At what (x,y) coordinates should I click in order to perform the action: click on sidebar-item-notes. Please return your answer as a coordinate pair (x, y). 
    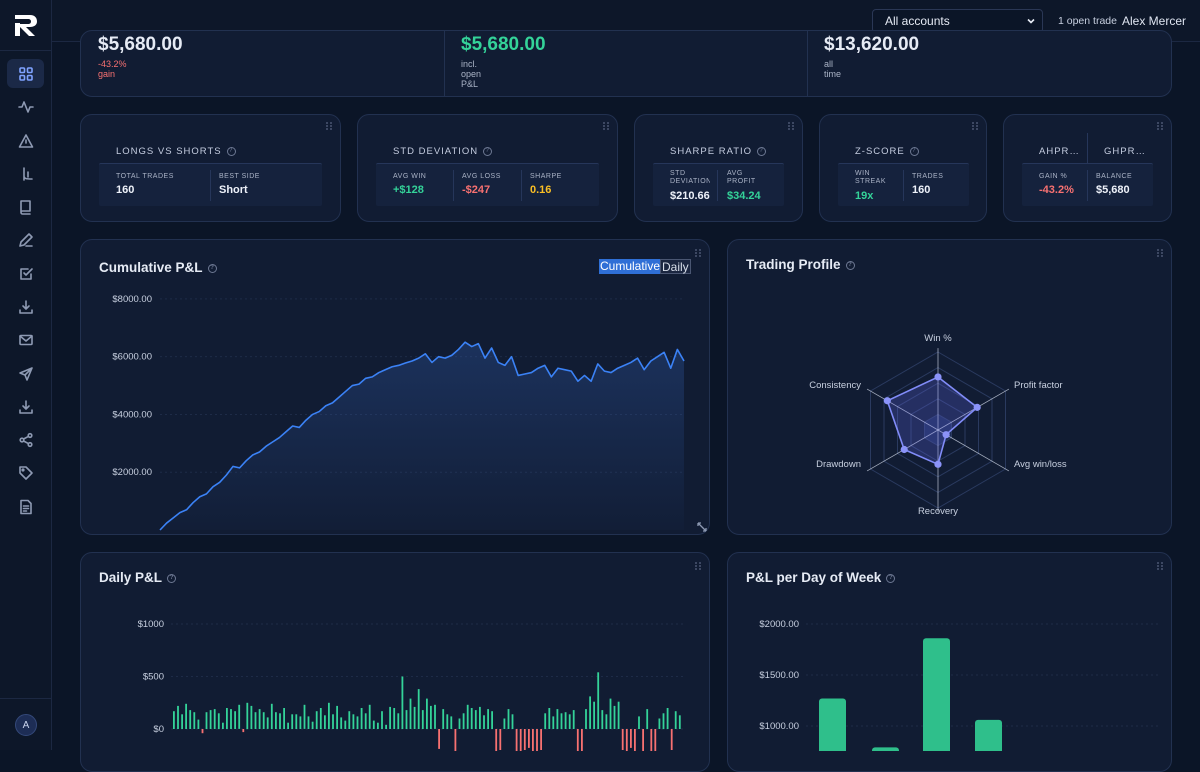
    Looking at the image, I should click on (25, 239).